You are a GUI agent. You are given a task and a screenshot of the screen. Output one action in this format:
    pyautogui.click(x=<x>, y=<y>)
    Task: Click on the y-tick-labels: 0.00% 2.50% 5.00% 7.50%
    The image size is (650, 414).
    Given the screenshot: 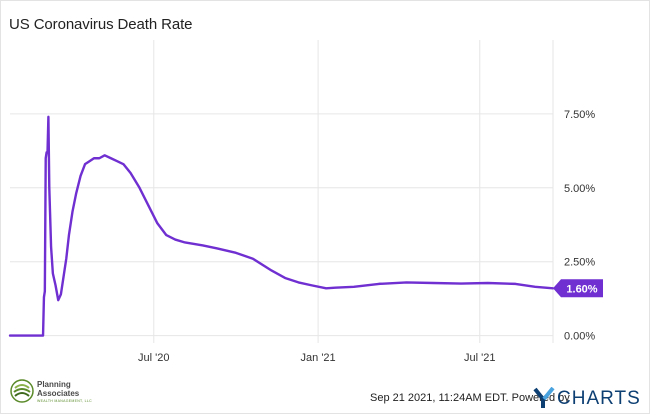 What is the action you would take?
    pyautogui.click(x=579, y=226)
    